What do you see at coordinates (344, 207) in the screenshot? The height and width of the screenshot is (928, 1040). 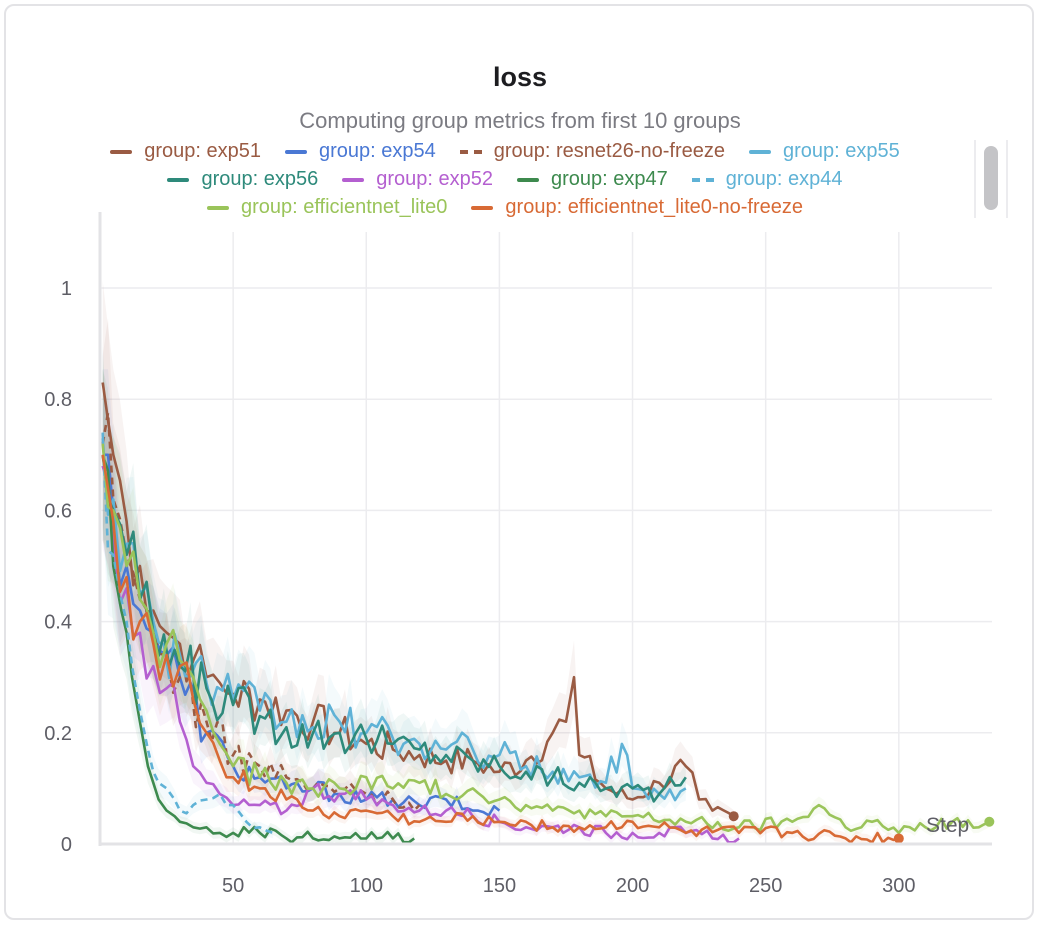 I see `legend-label: group: efficientnet_lite0` at bounding box center [344, 207].